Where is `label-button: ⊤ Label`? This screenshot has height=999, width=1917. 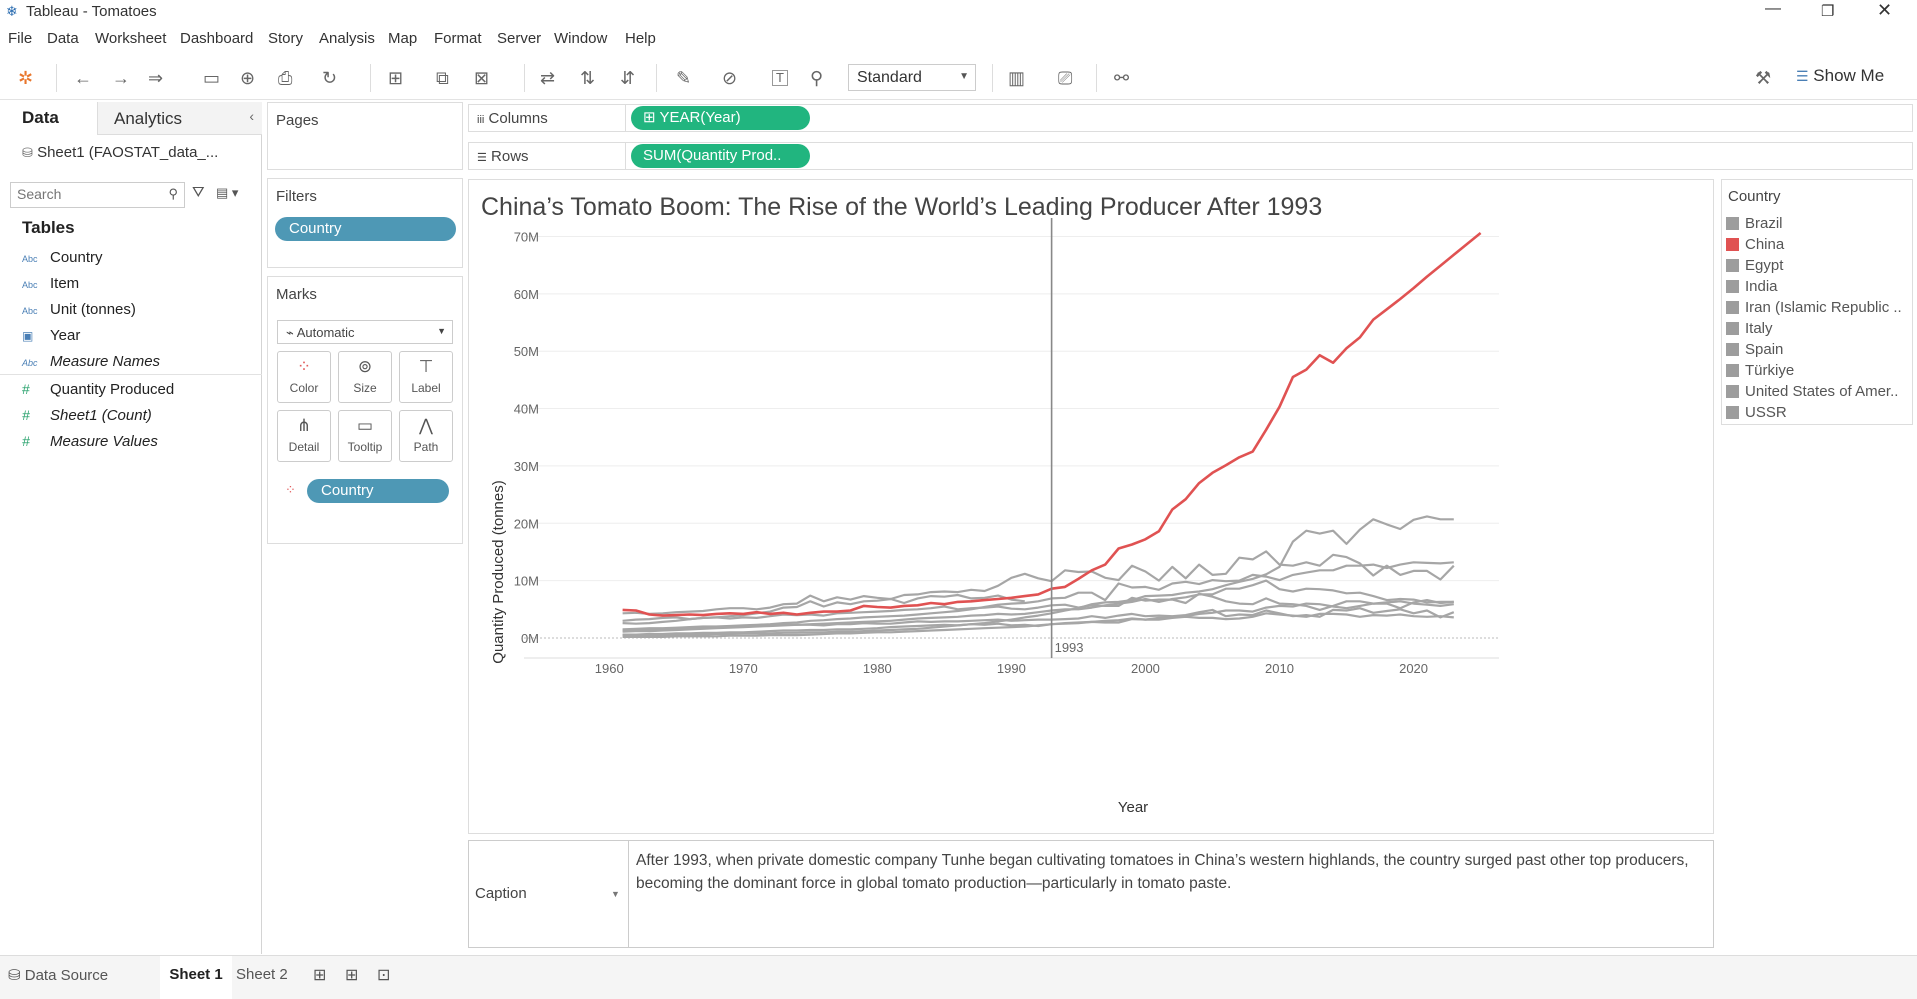 label-button: ⊤ Label is located at coordinates (426, 377).